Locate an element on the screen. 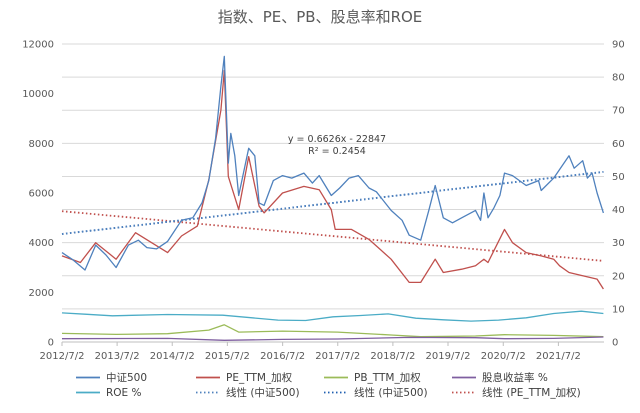  legend-label: 线性 (PE_TTM_加权) is located at coordinates (531, 392).